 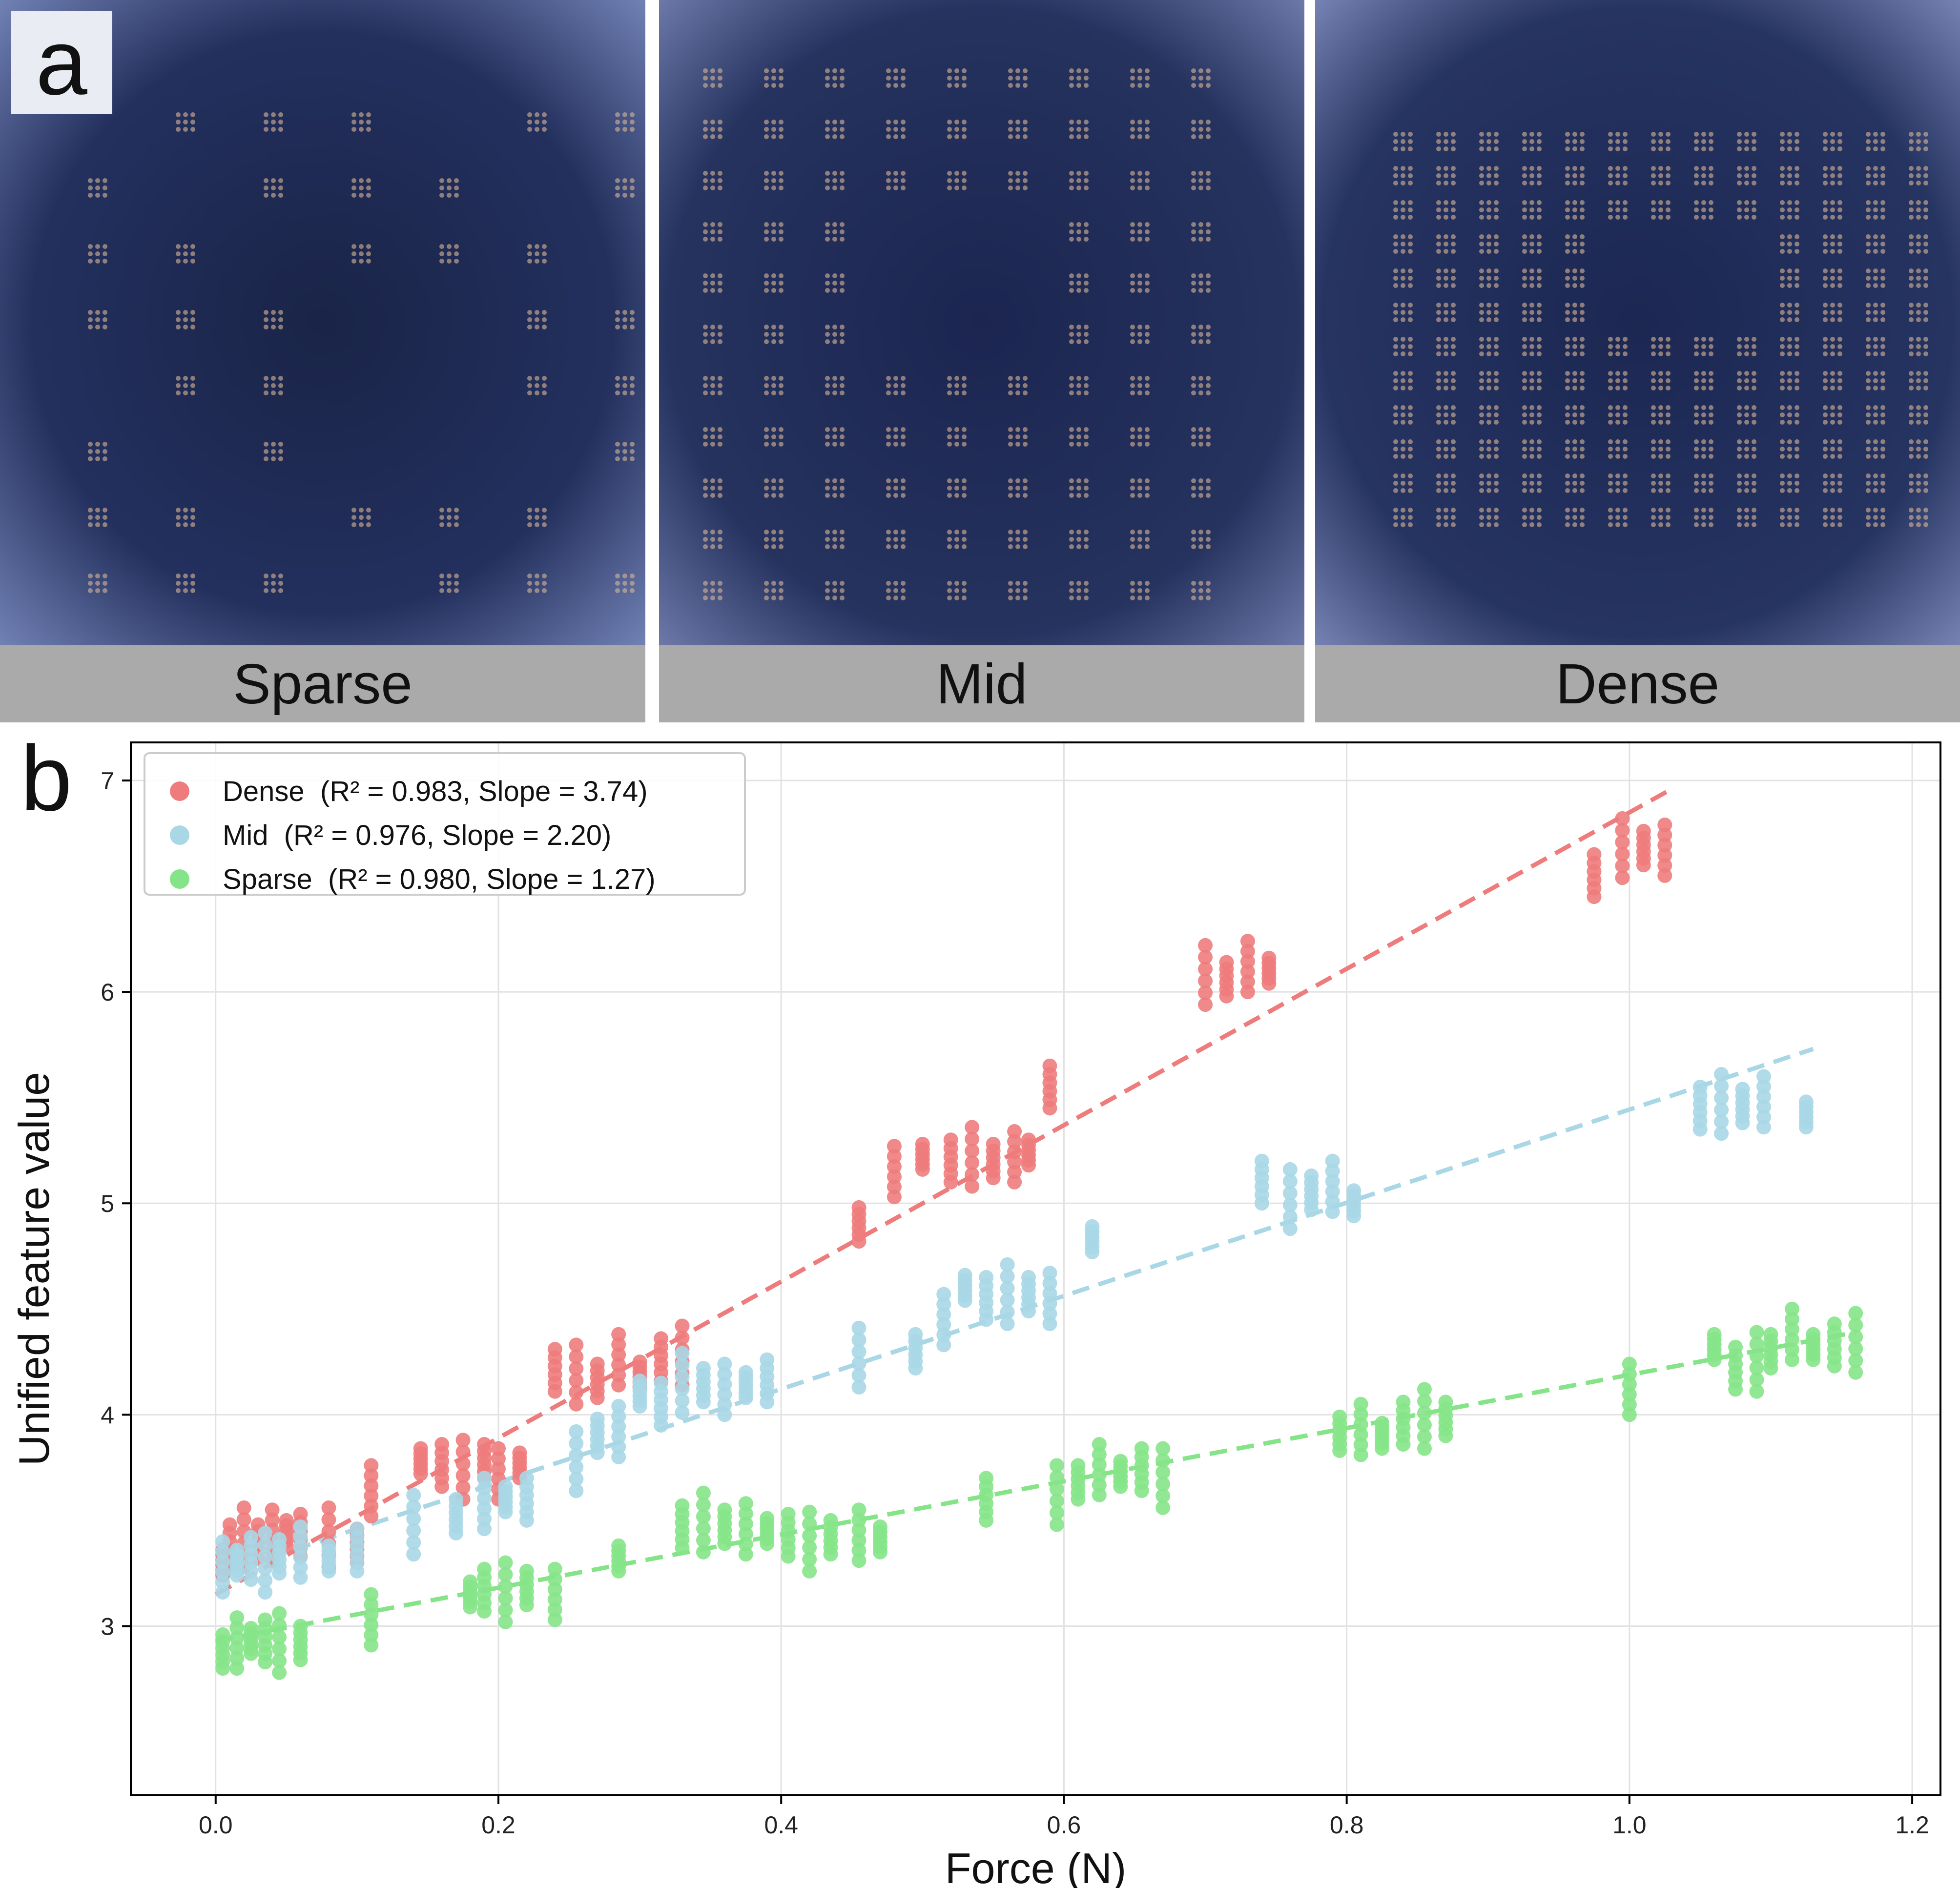 What do you see at coordinates (180, 835) in the screenshot?
I see `legend-marker-mid` at bounding box center [180, 835].